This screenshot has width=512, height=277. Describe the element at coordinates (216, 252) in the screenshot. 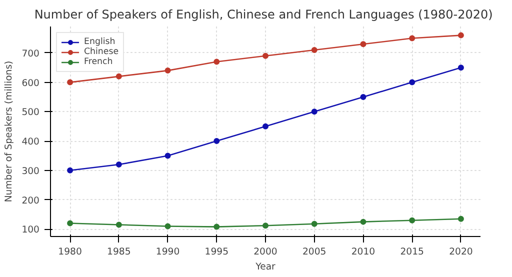

I see `x-tick-label: 1995` at that location.